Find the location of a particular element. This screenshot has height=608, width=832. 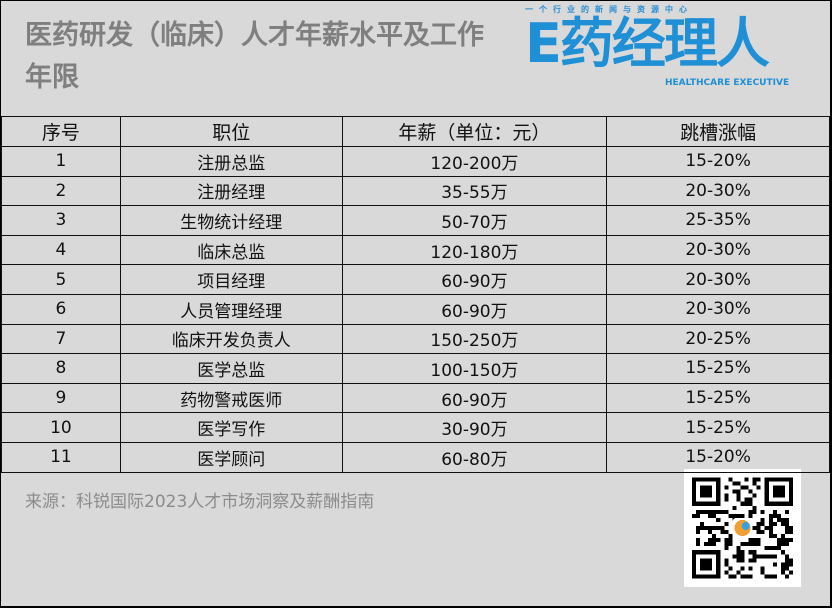

table-cell: 临床开发负责人 is located at coordinates (231, 339).